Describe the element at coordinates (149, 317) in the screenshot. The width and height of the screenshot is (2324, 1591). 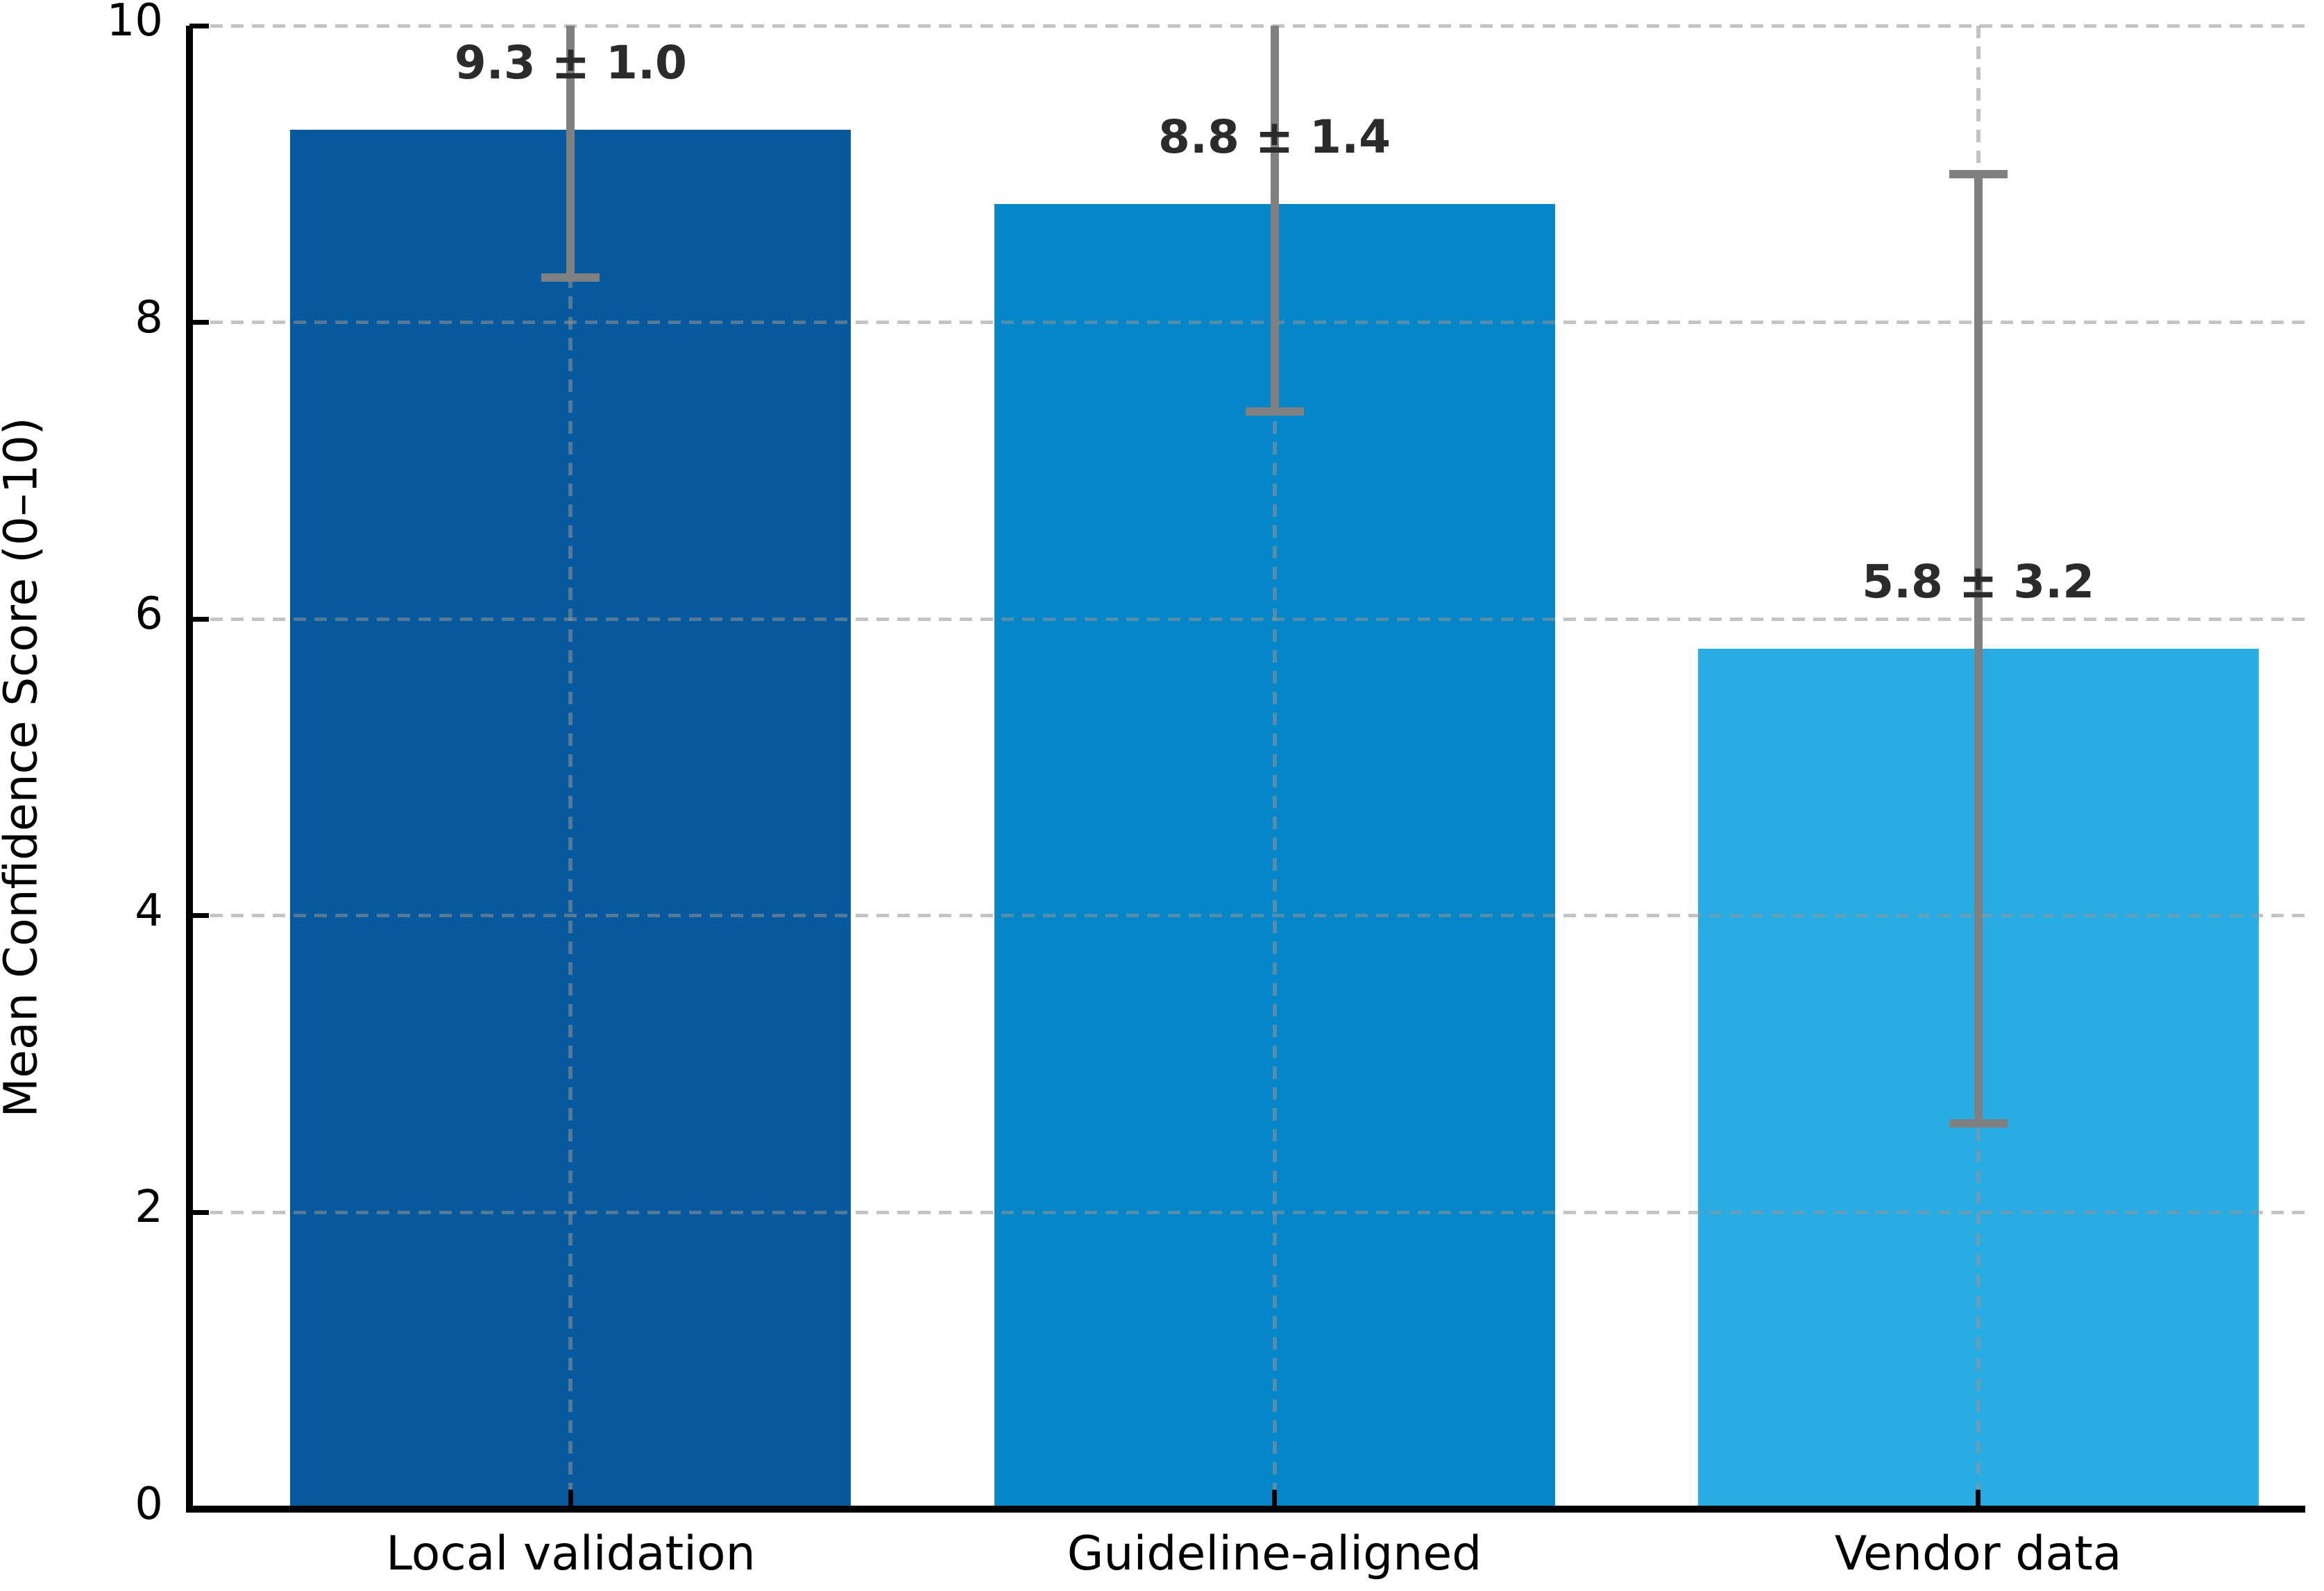
I see `y-tick-label-8: 8` at that location.